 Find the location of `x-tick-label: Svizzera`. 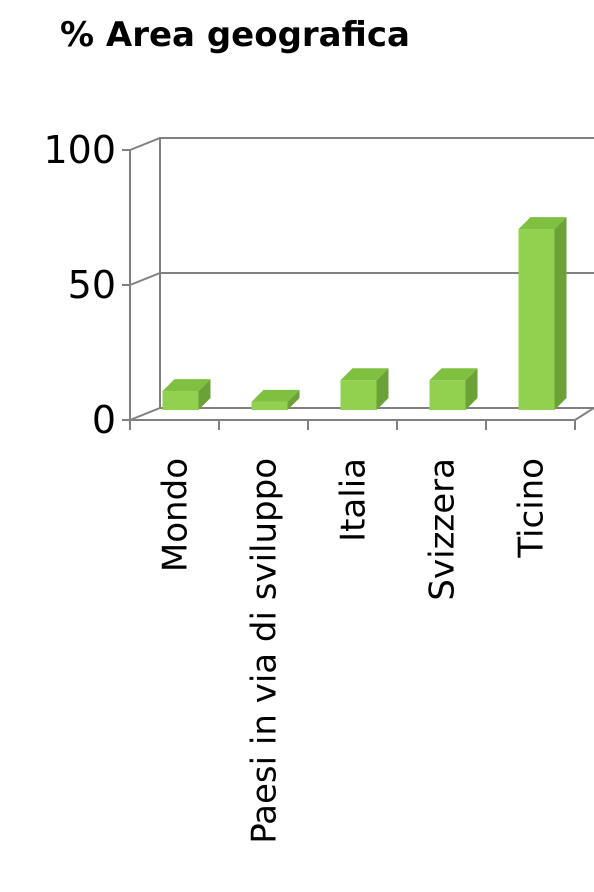

x-tick-label: Svizzera is located at coordinates (443, 529).